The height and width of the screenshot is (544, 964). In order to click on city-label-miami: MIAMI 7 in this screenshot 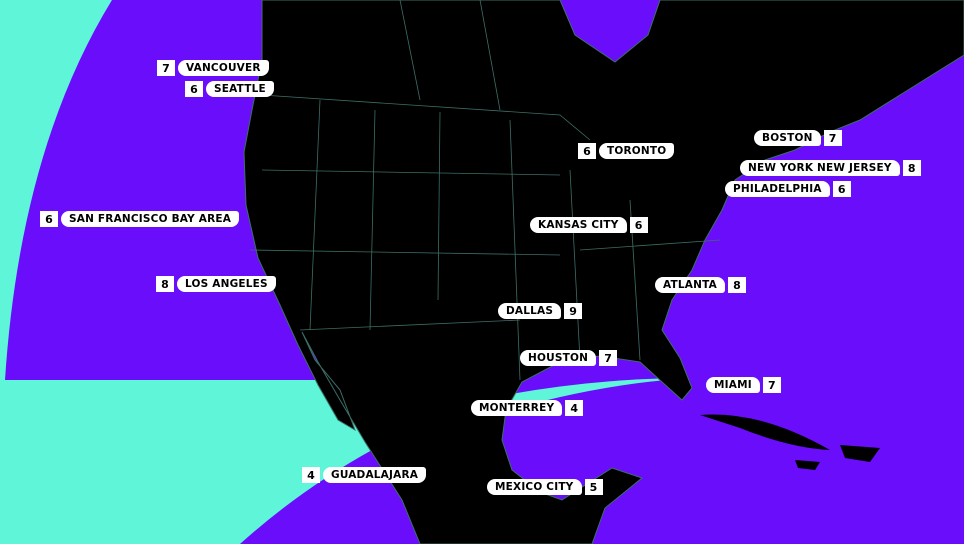, I will do `click(743, 385)`.